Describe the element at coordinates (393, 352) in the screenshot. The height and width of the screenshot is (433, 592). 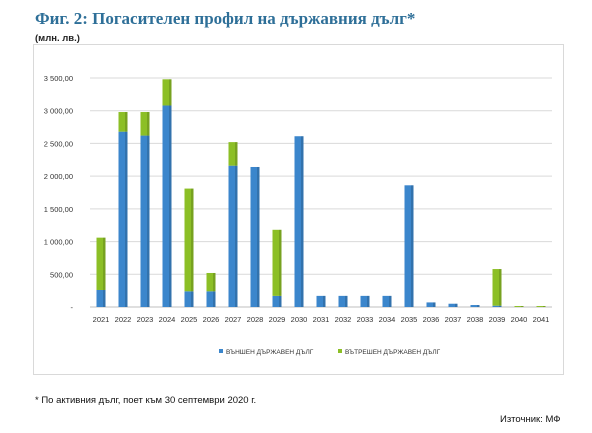
I see `legend-label: ВЪТРЕШЕН ДЪРЖАВЕН ДЪЛГ` at that location.